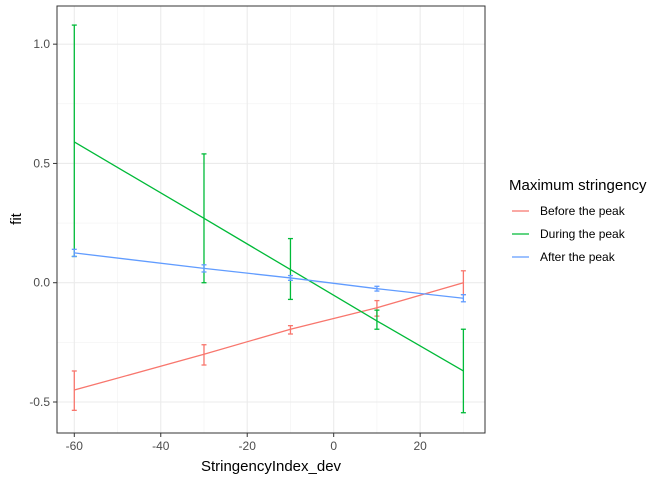 The image size is (672, 480). Describe the element at coordinates (41, 163) in the screenshot. I see `y-tick-label: 0.5` at that location.